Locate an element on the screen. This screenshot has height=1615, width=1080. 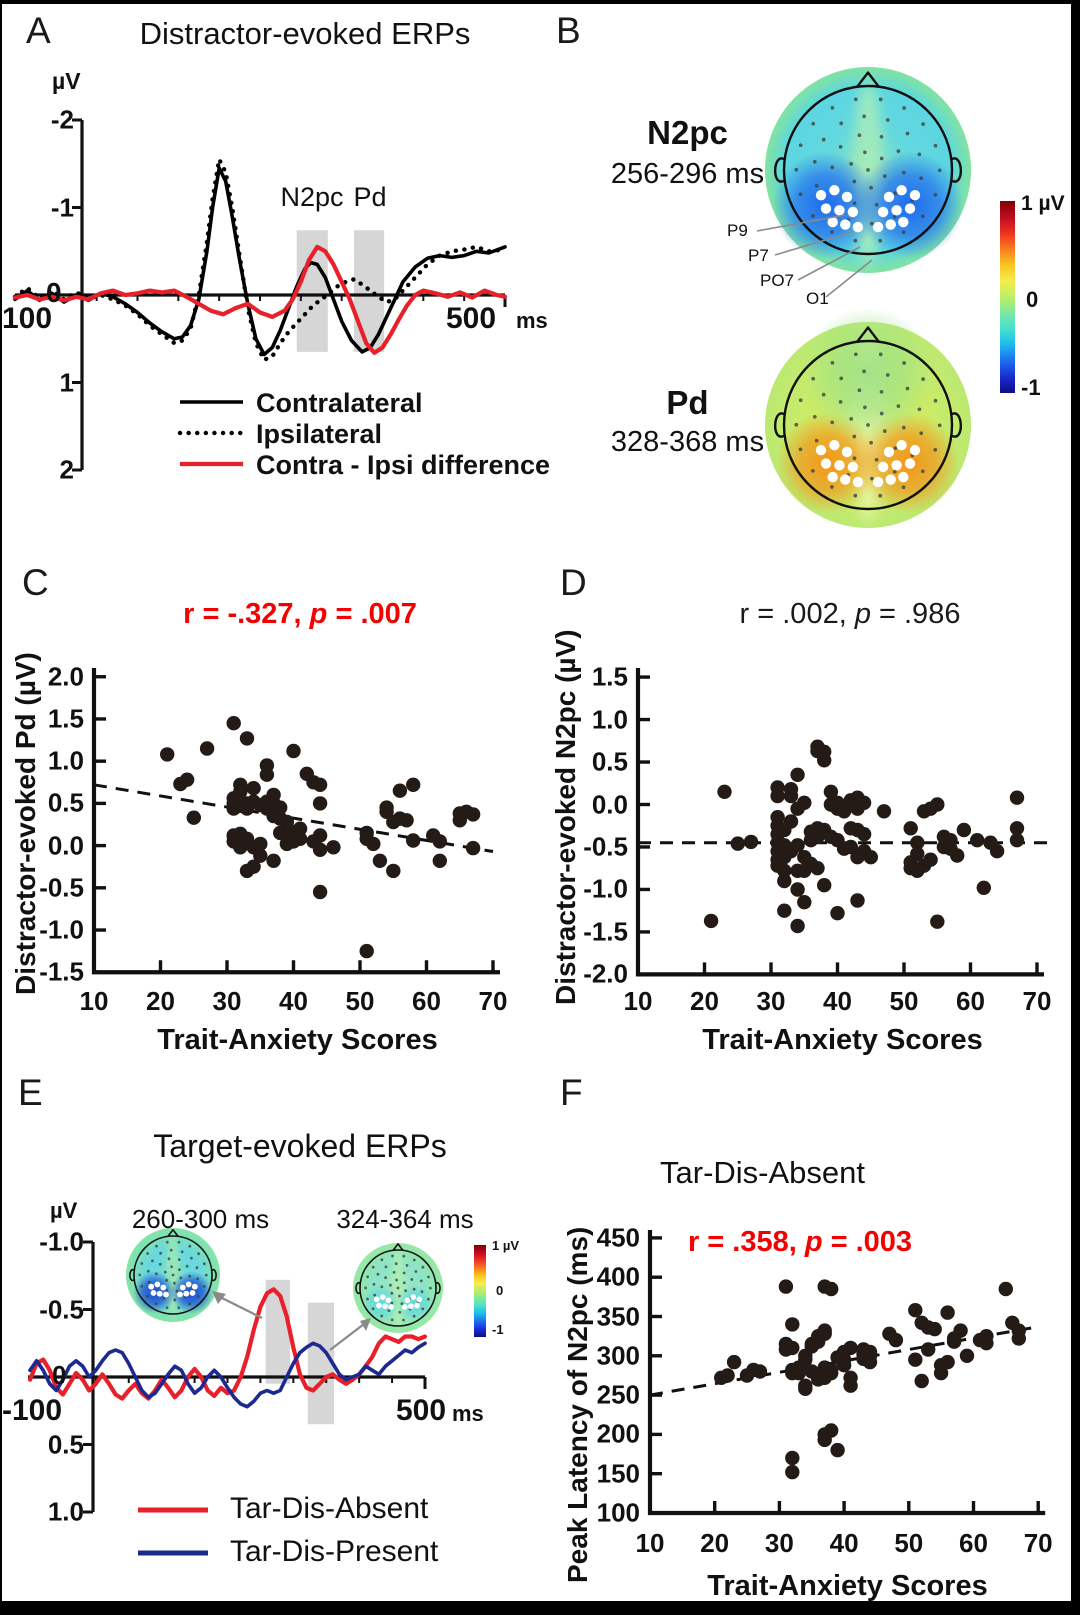
panel-e-y-tick-label: 1.0 is located at coordinates (65, 1511).